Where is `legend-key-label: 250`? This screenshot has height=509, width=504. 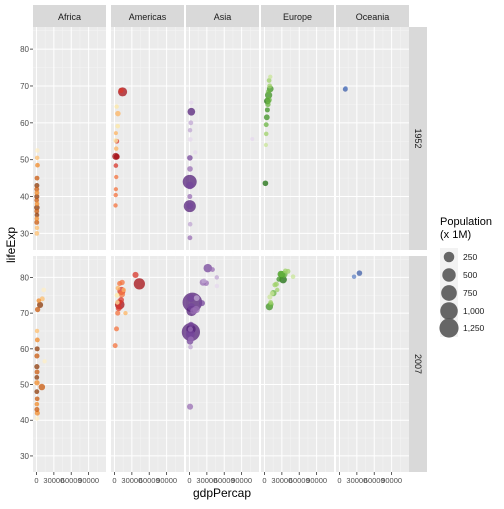 legend-key-label: 250 is located at coordinates (470, 257).